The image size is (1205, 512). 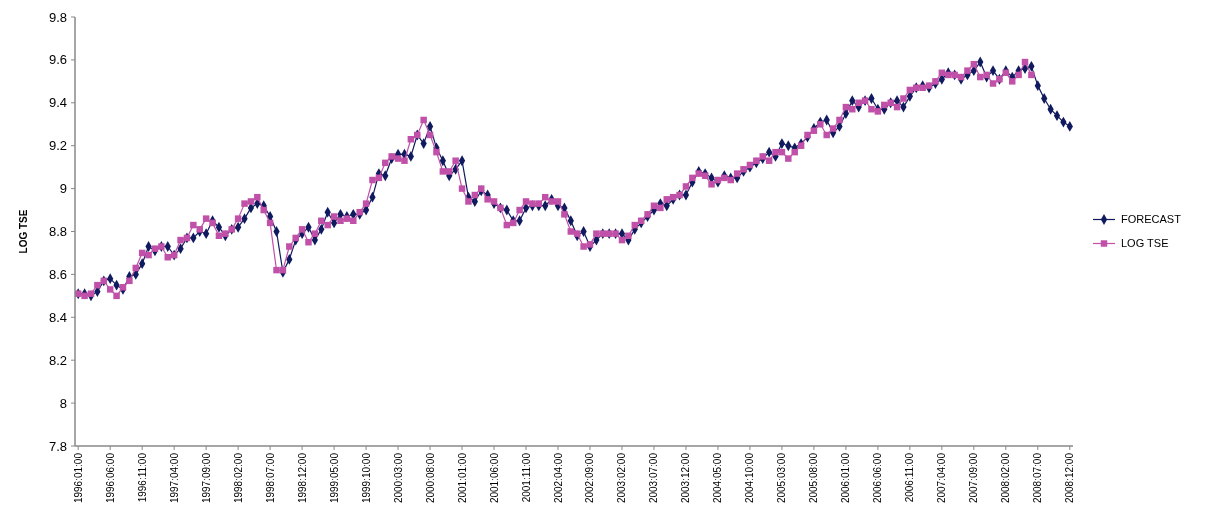 What do you see at coordinates (57, 446) in the screenshot?
I see `y-tick-label: 7.8` at bounding box center [57, 446].